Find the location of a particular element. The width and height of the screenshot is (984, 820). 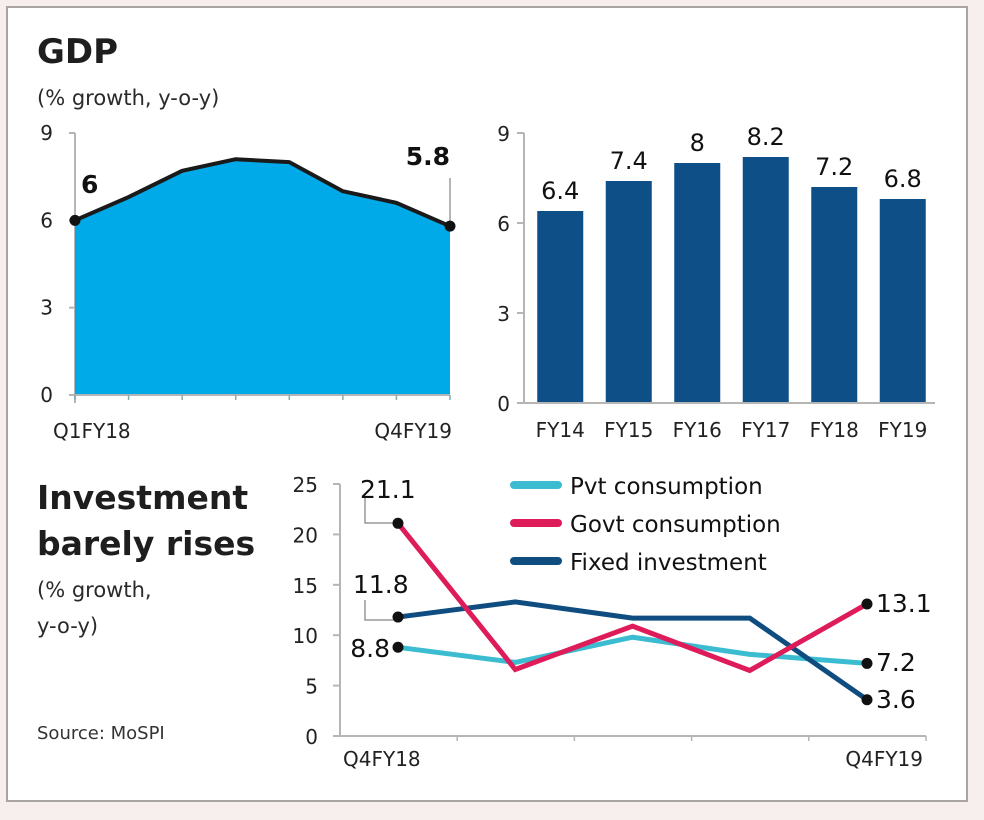

gdp-area is located at coordinates (262, 277).